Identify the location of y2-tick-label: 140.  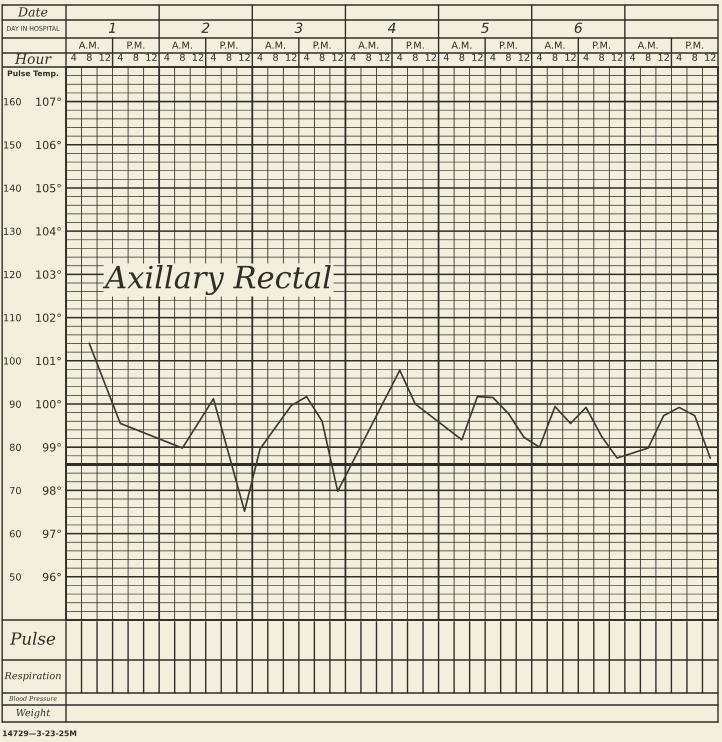
(12, 188).